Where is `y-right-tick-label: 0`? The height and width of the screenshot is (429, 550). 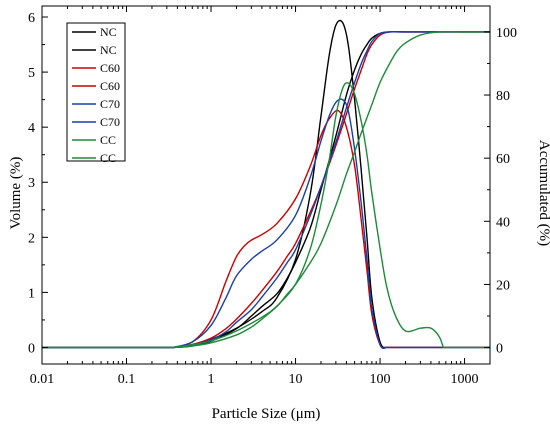 y-right-tick-label: 0 is located at coordinates (499, 349).